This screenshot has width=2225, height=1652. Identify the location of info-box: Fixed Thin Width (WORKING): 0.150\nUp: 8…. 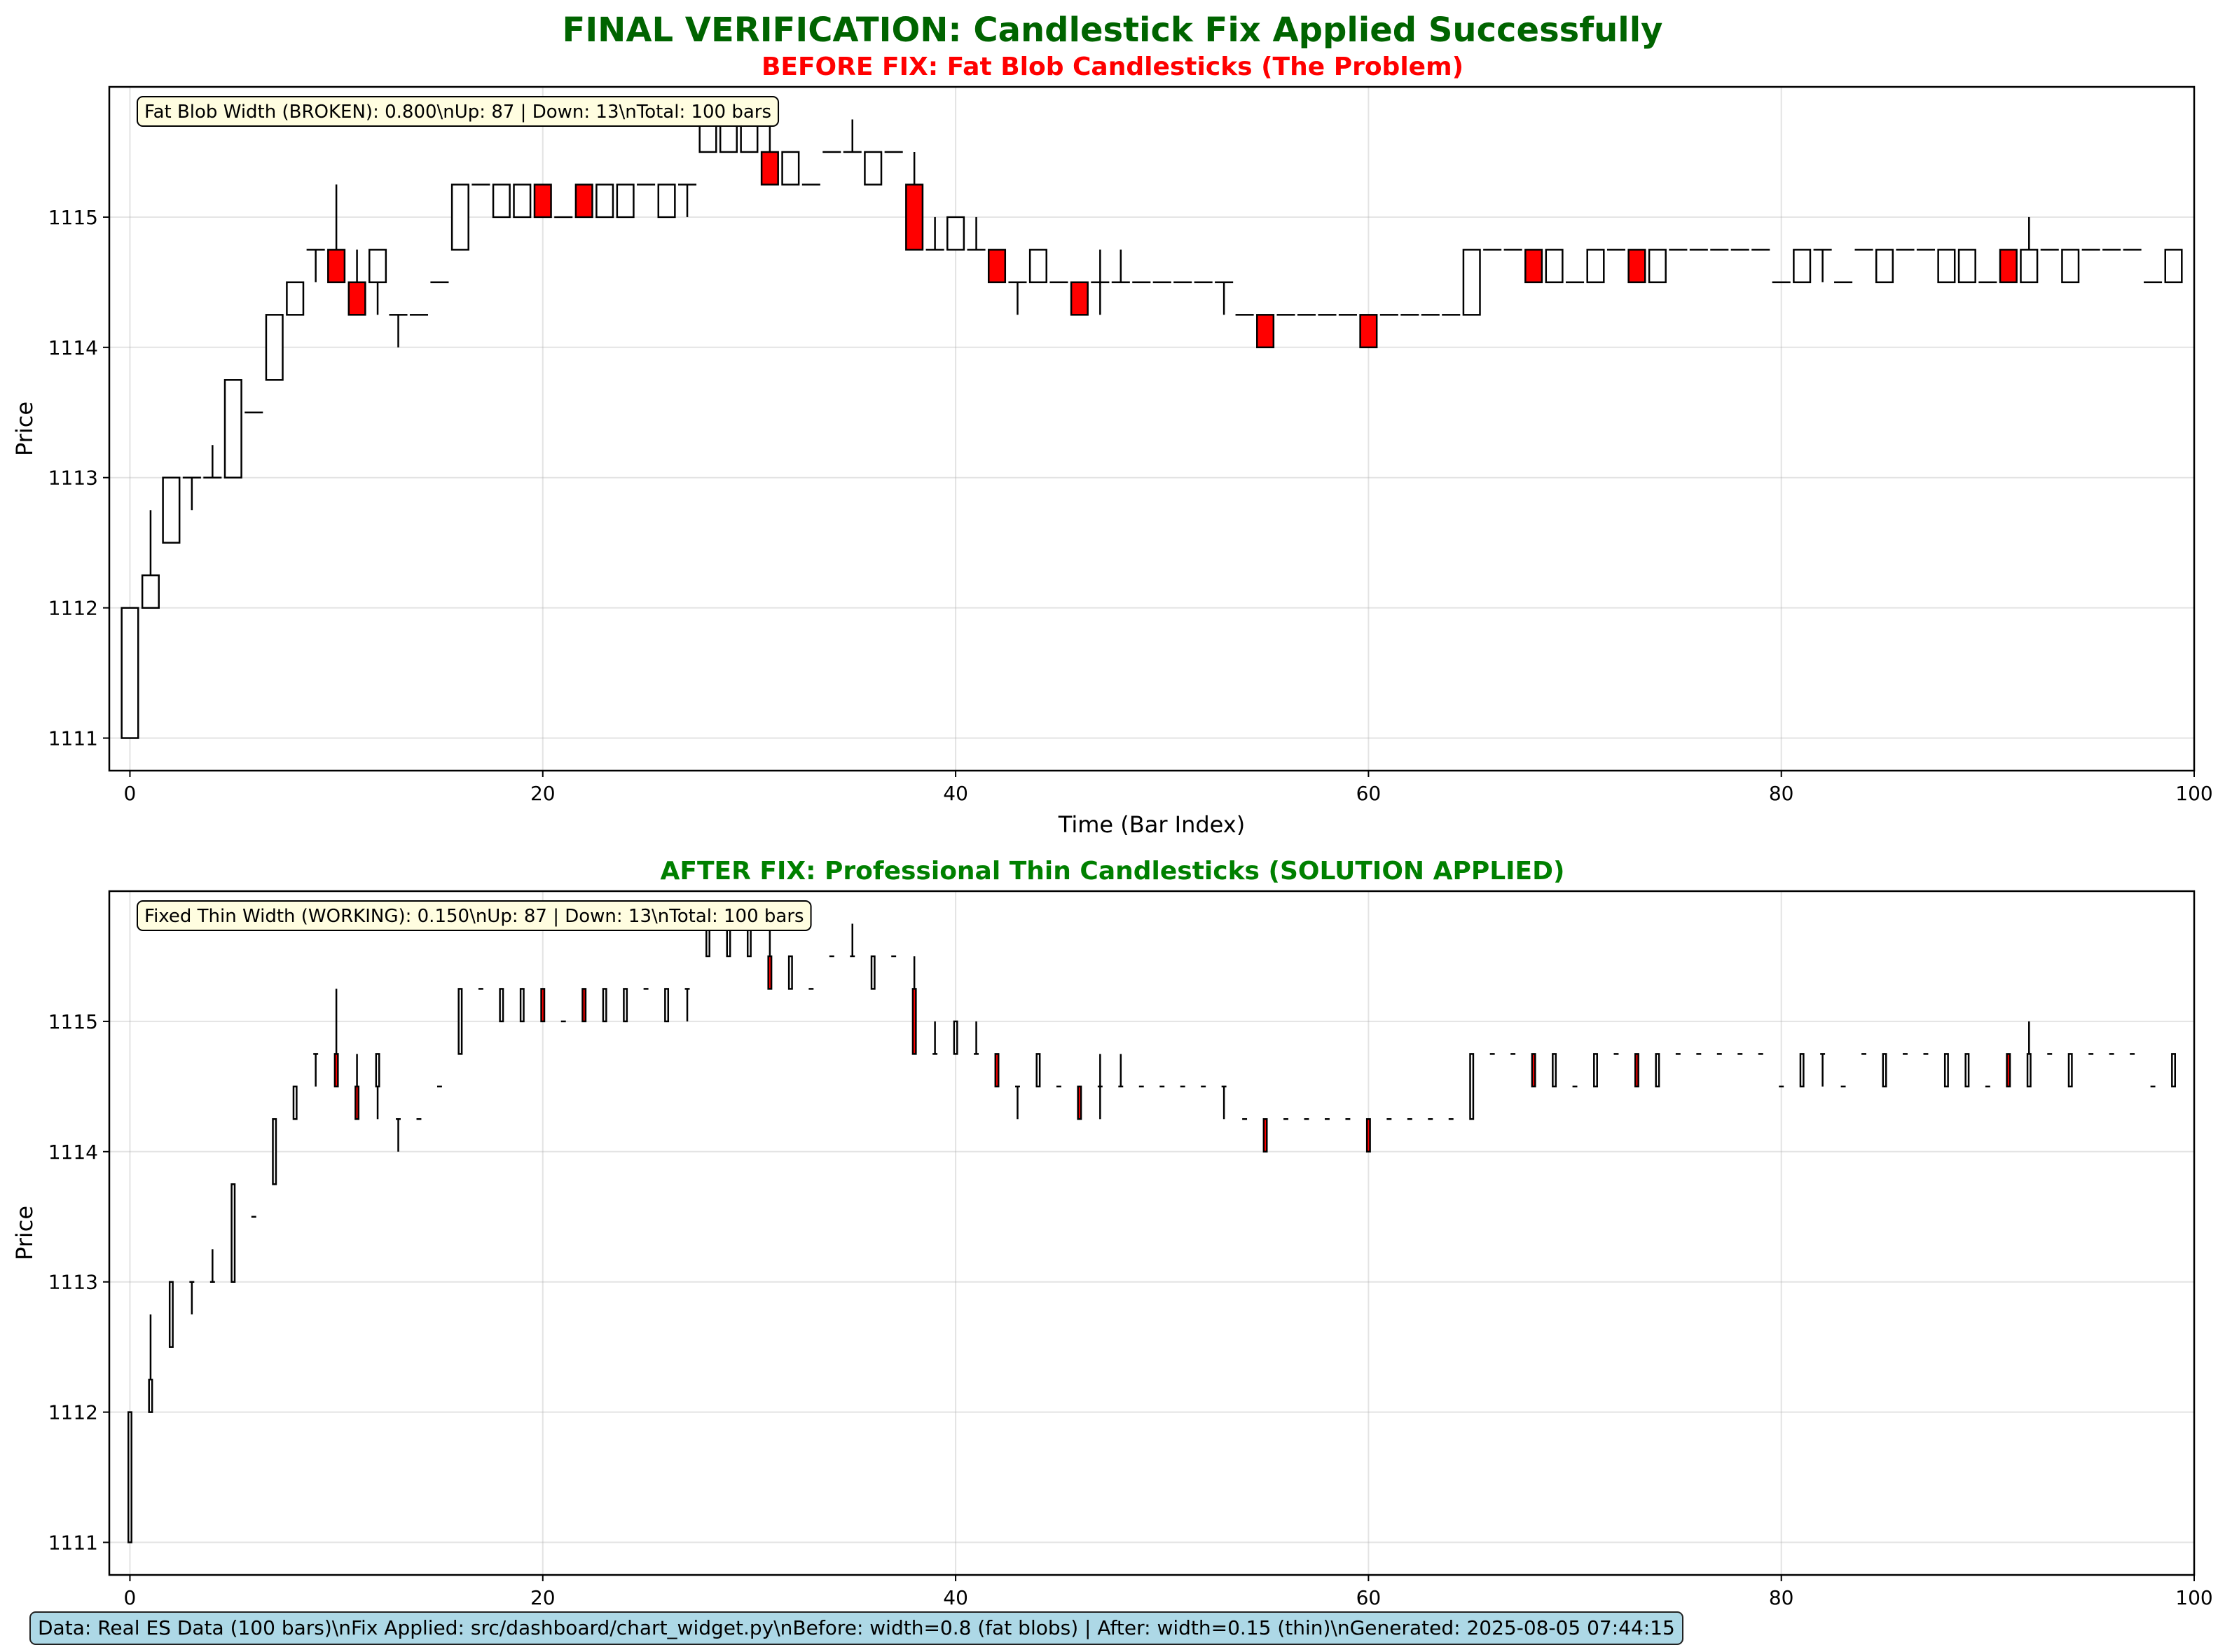
(474, 915).